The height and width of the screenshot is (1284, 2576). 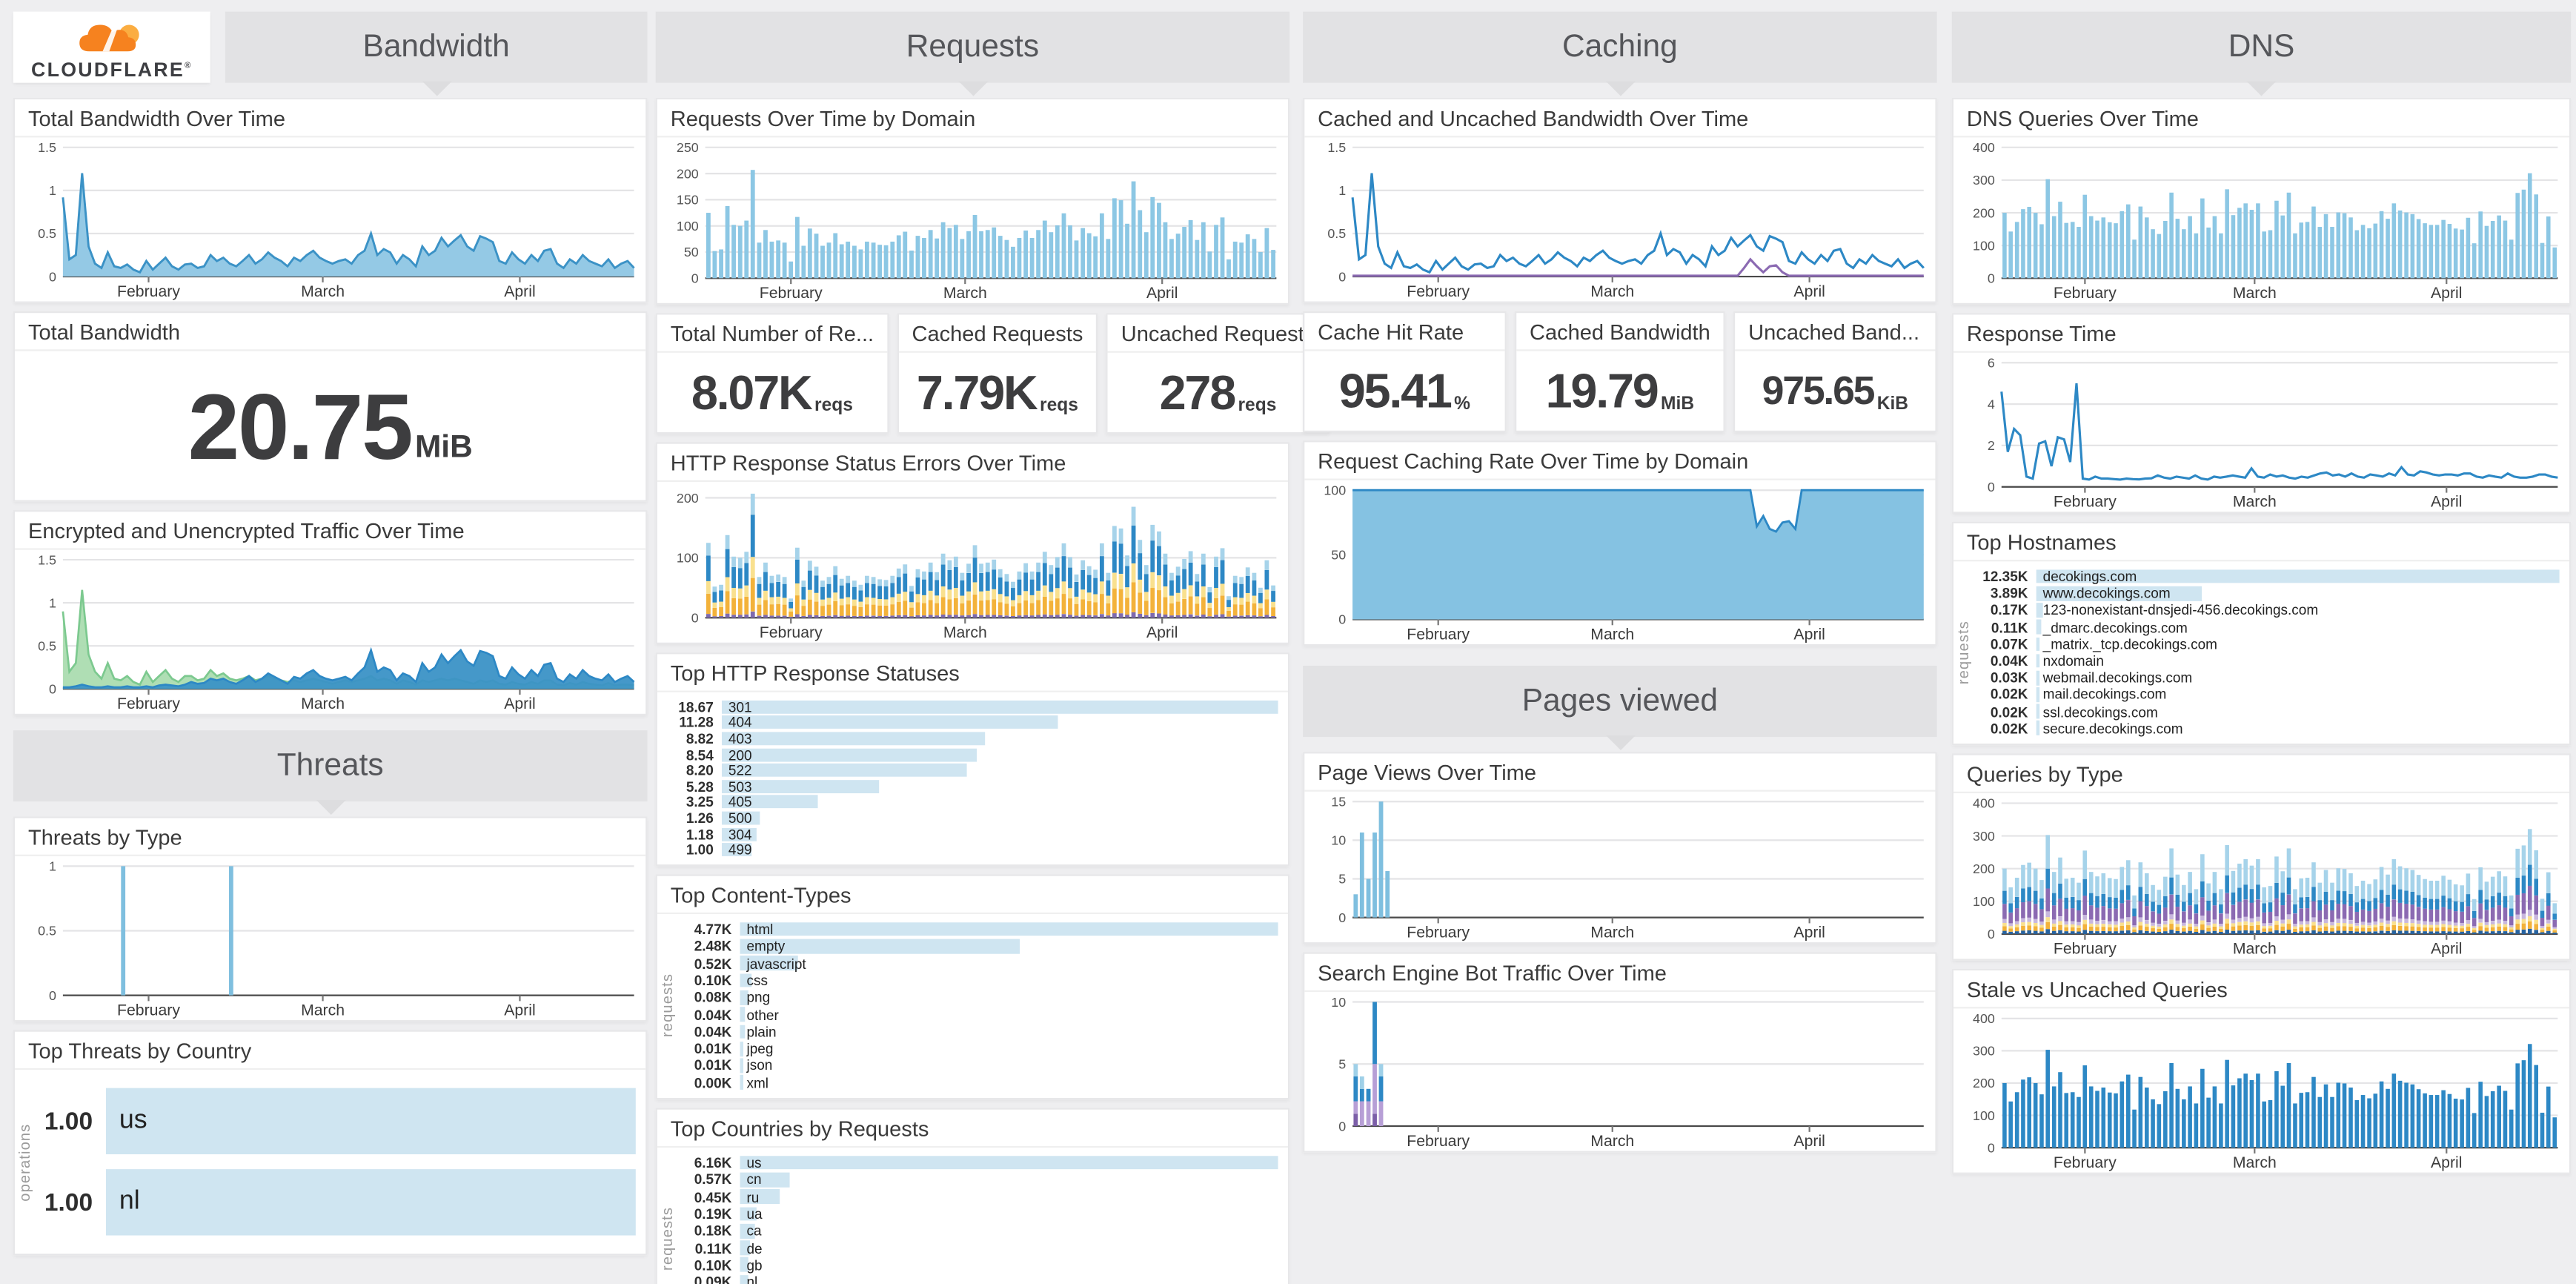 What do you see at coordinates (978, 1014) in the screenshot?
I see `list-row: 0.04K other` at bounding box center [978, 1014].